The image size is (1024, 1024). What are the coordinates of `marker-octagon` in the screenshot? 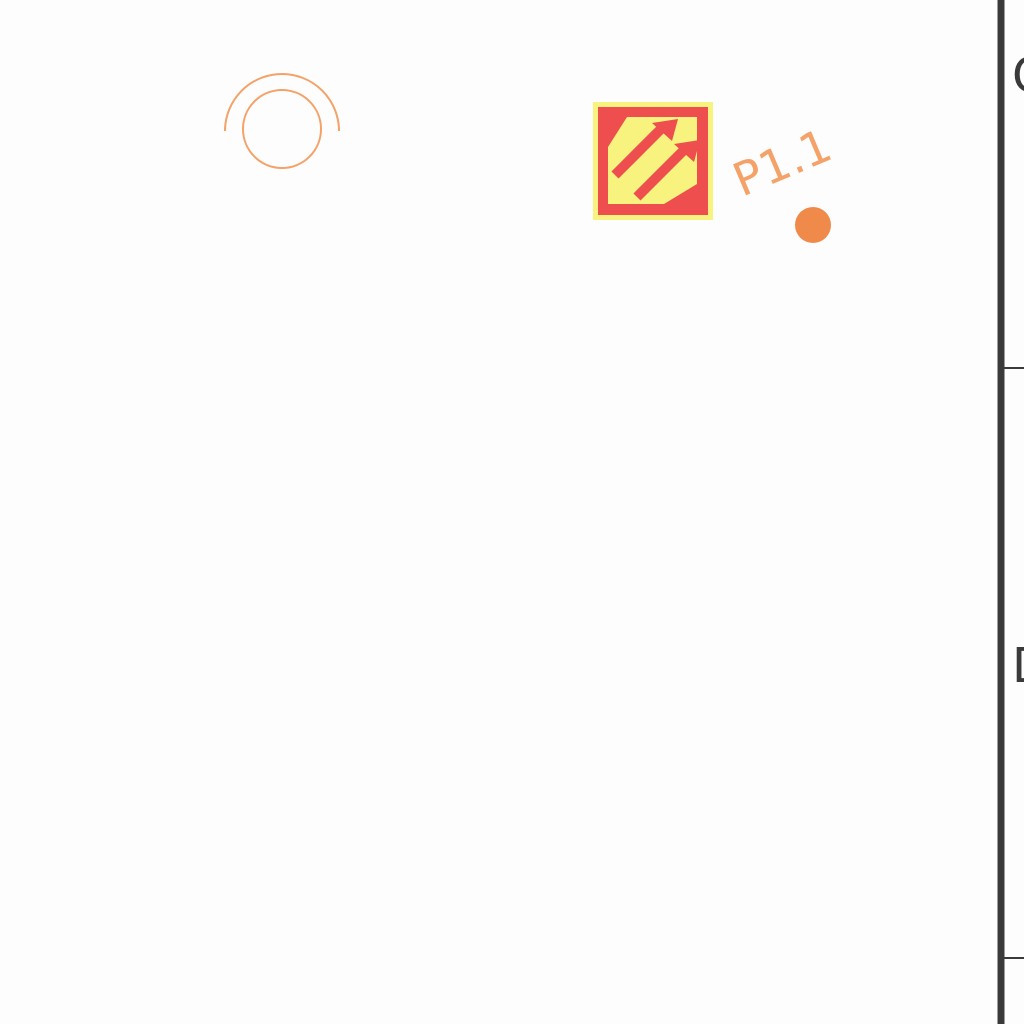 It's located at (652, 160).